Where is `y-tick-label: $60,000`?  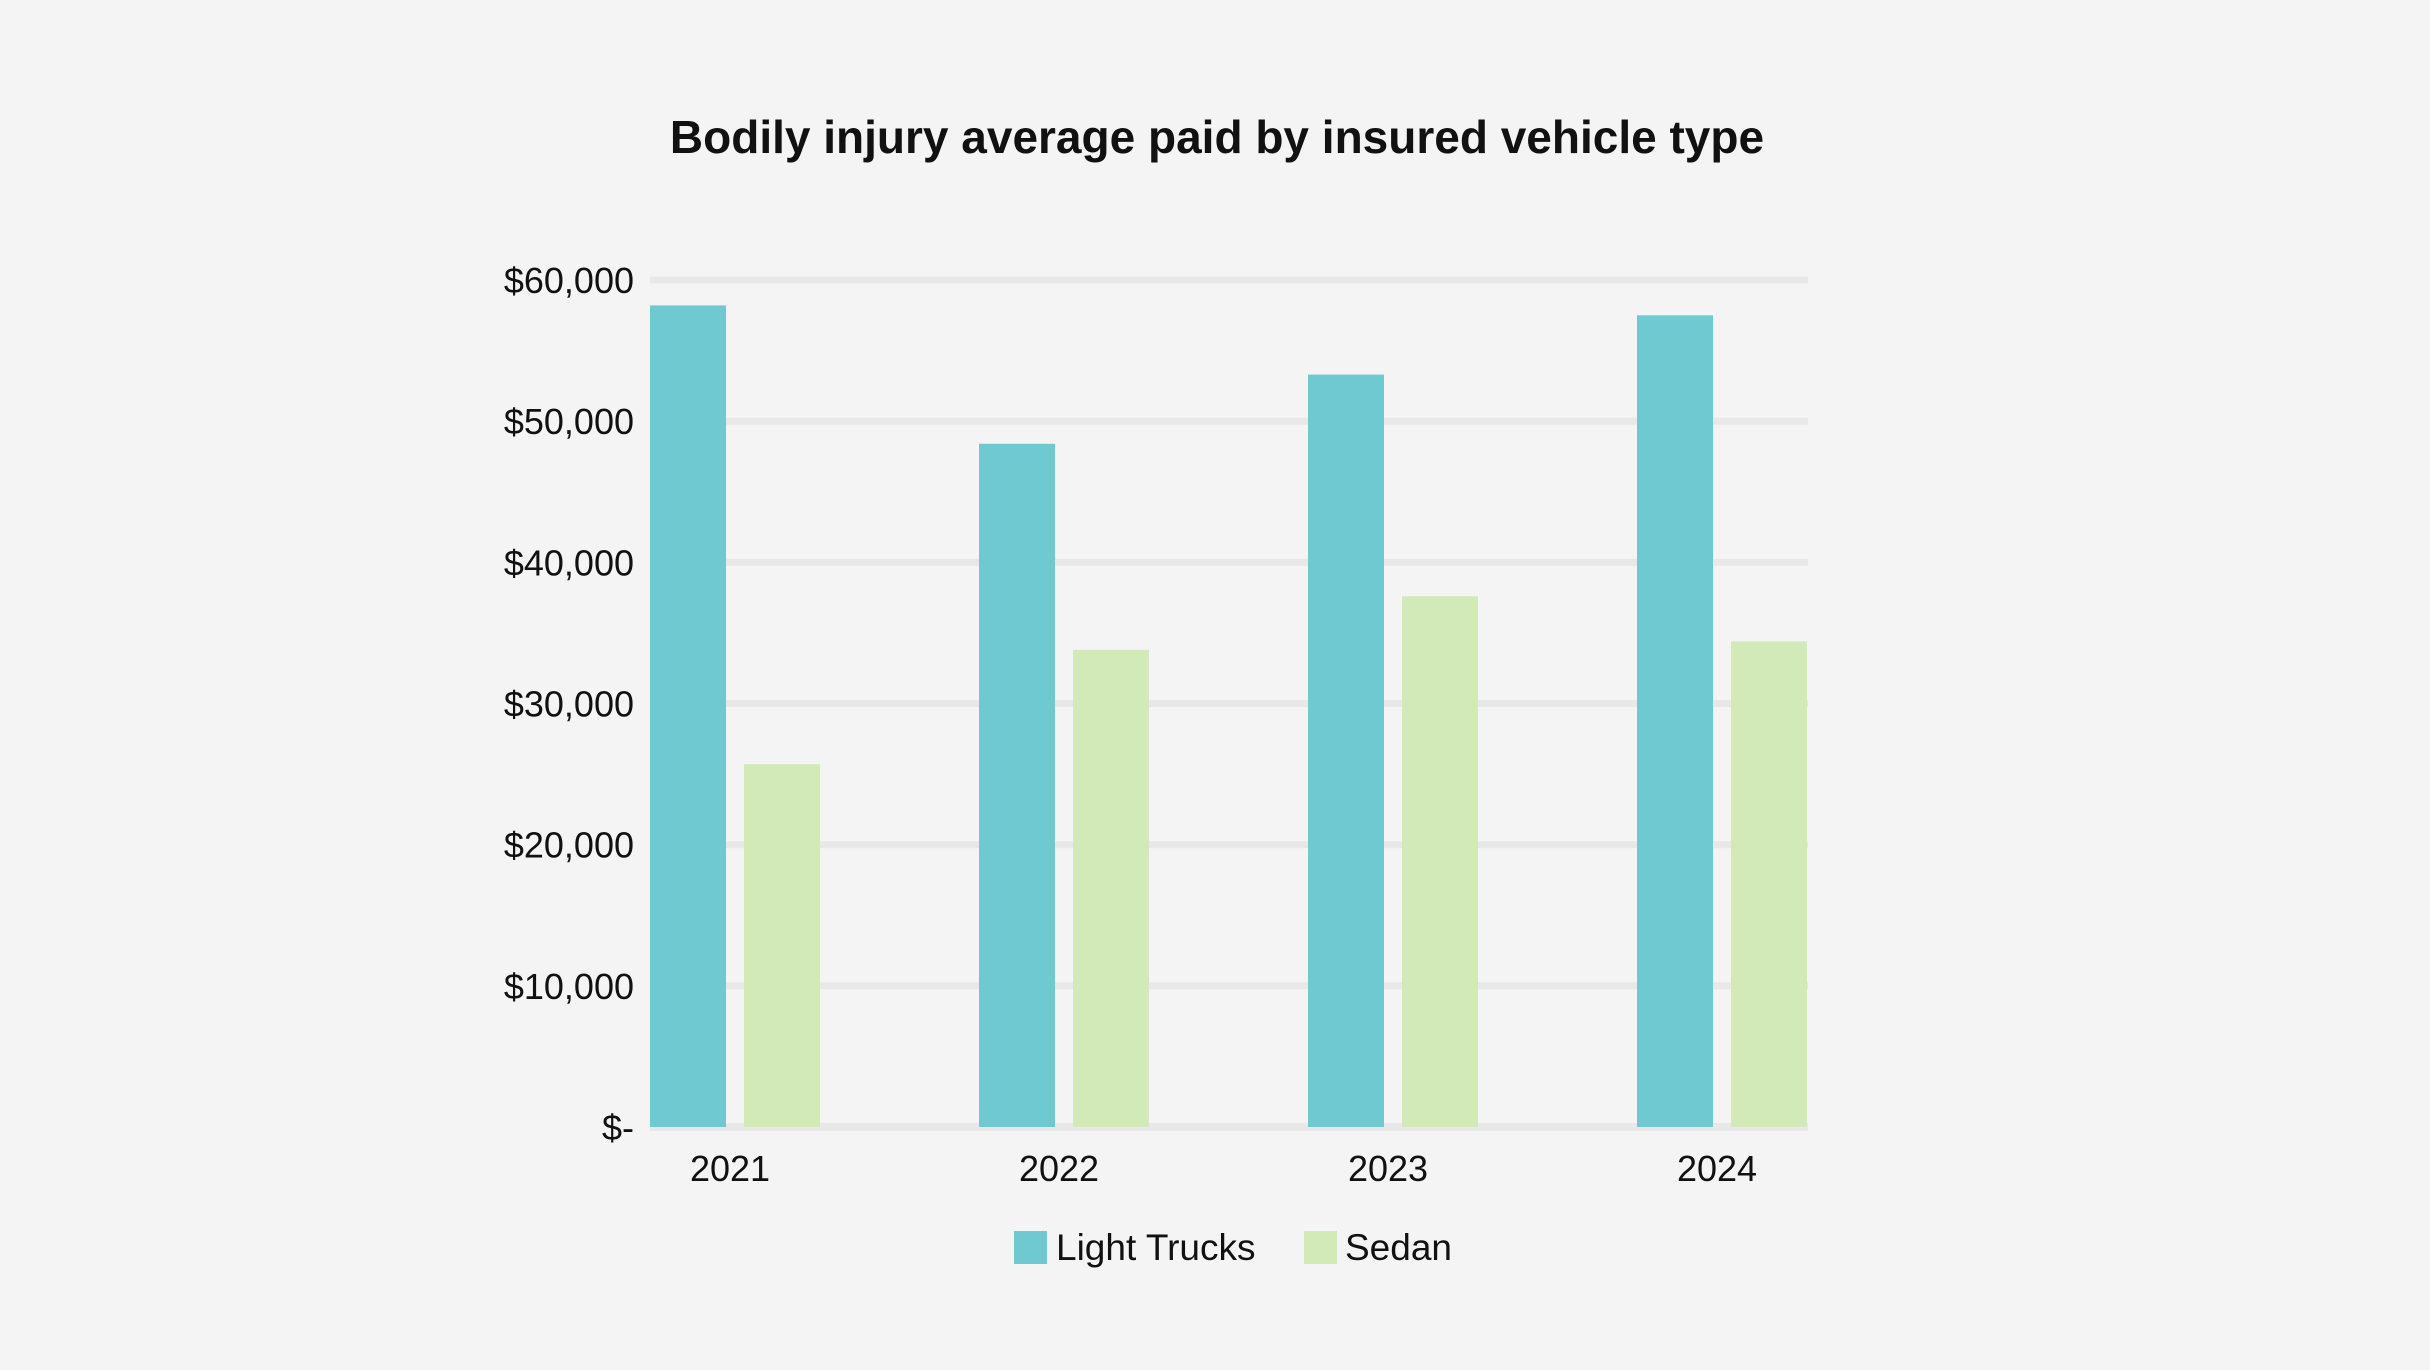 y-tick-label: $60,000 is located at coordinates (569, 280).